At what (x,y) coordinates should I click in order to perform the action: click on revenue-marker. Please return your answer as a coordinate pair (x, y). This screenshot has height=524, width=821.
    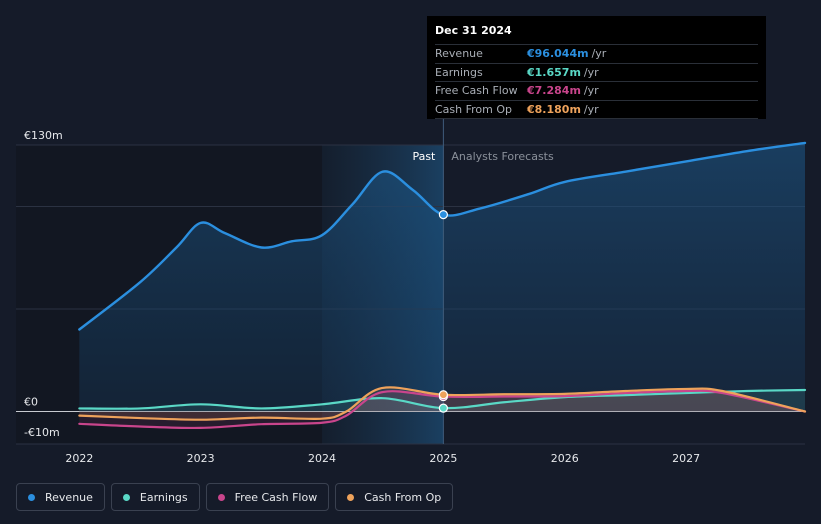
    Looking at the image, I should click on (443, 215).